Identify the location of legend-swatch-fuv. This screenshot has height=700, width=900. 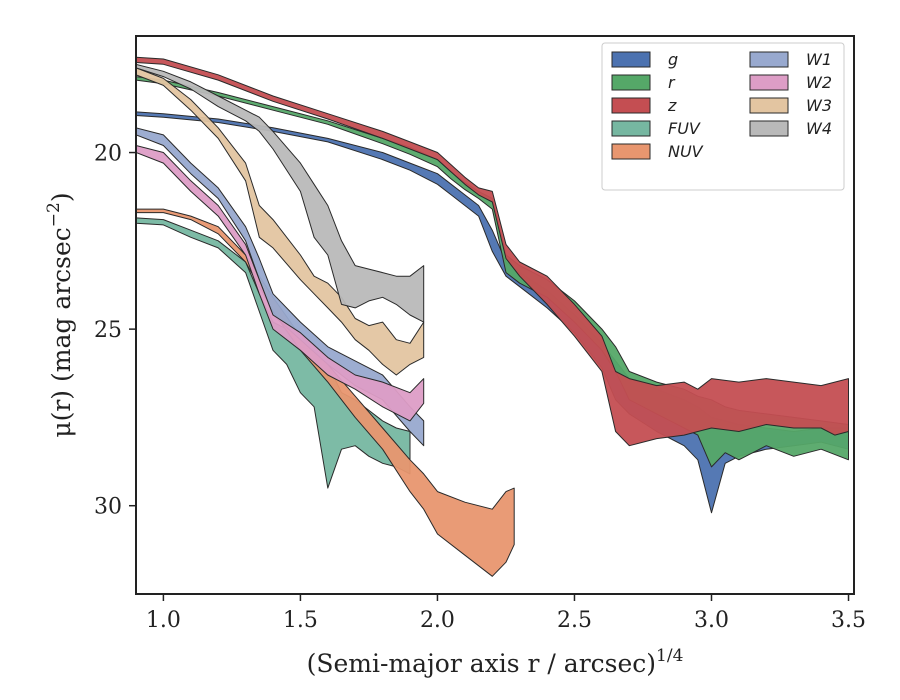
(631, 128).